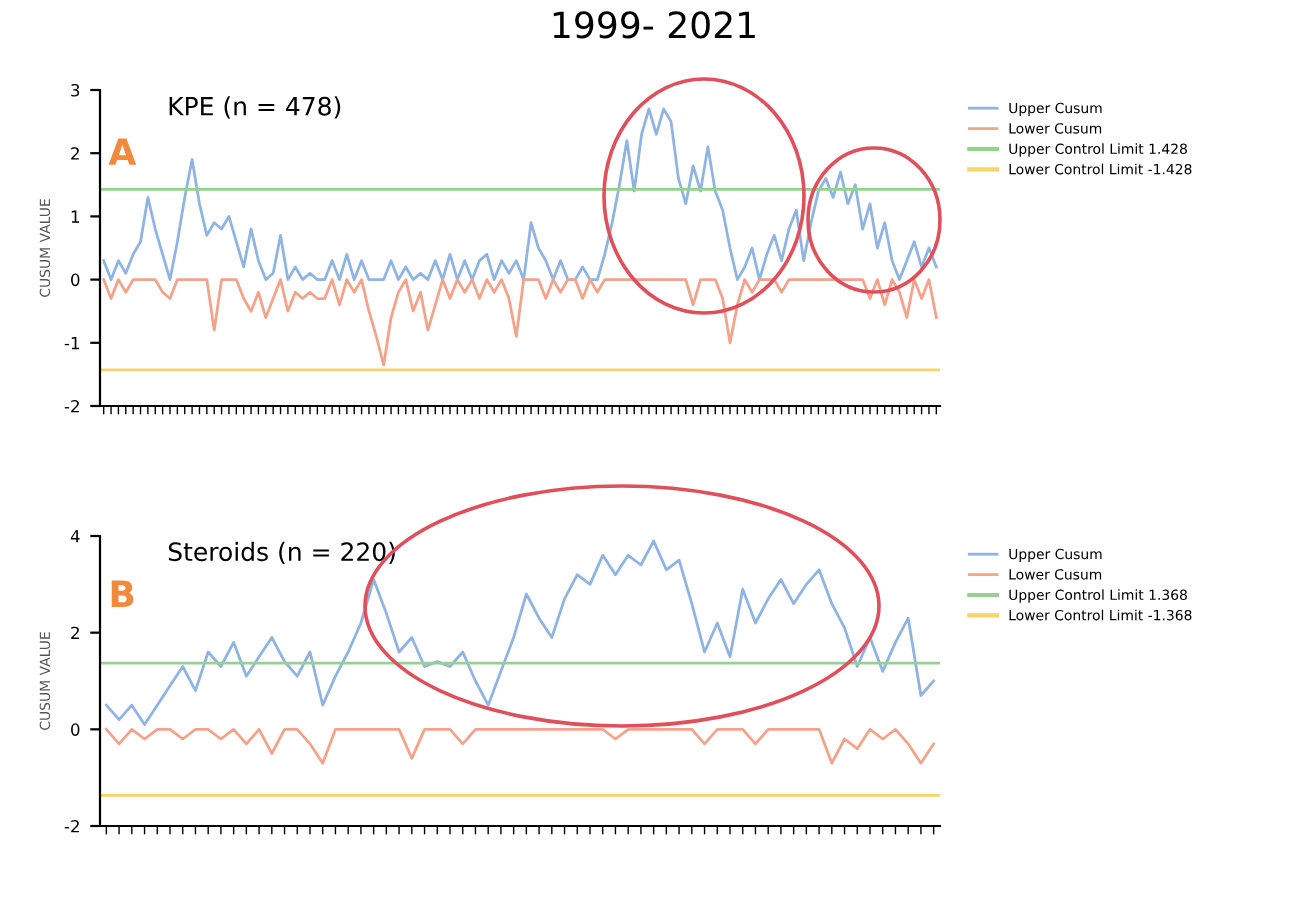 The width and height of the screenshot is (1308, 908). Describe the element at coordinates (75, 216) in the screenshot. I see `y-tick-label: 1` at that location.